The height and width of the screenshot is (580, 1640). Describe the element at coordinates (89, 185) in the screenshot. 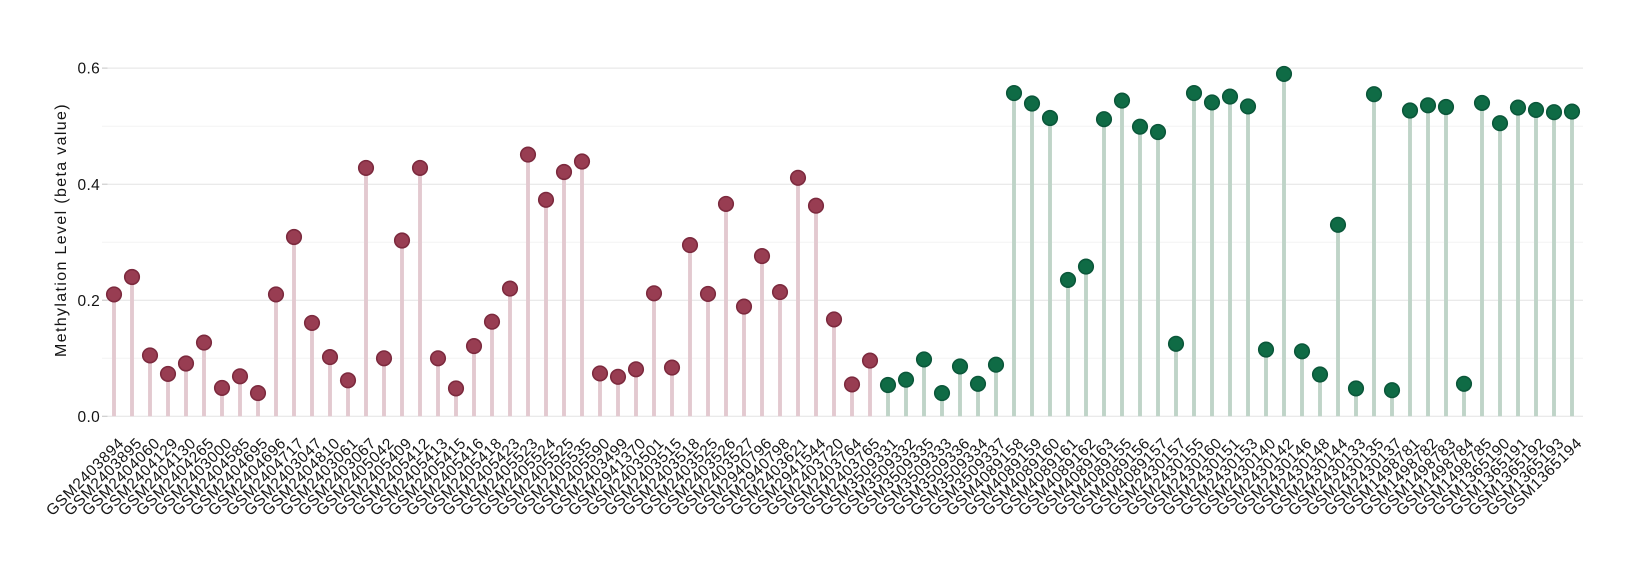

I see `svg-text: 0.4` at that location.